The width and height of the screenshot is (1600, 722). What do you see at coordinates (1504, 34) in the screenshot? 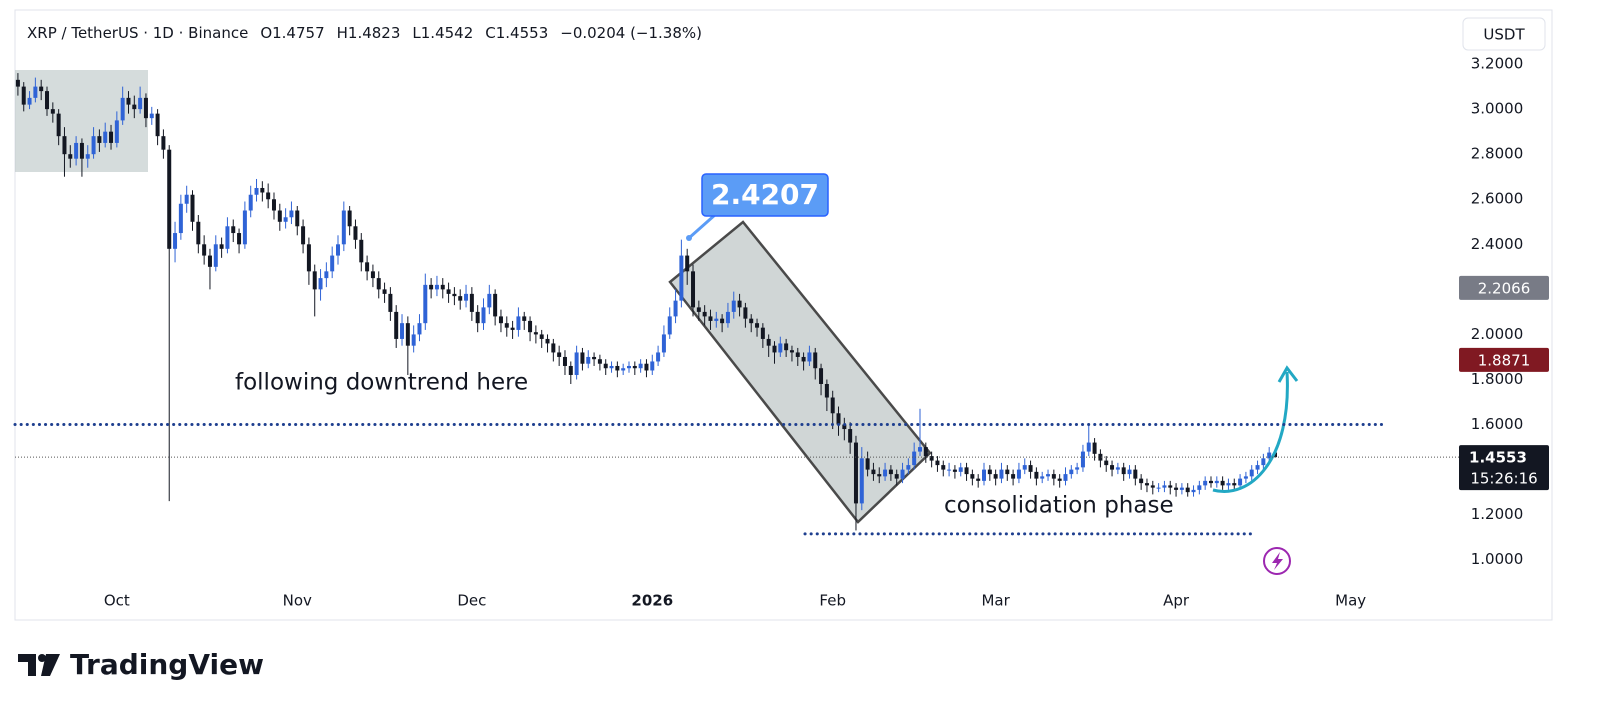
I see `currency-button` at bounding box center [1504, 34].